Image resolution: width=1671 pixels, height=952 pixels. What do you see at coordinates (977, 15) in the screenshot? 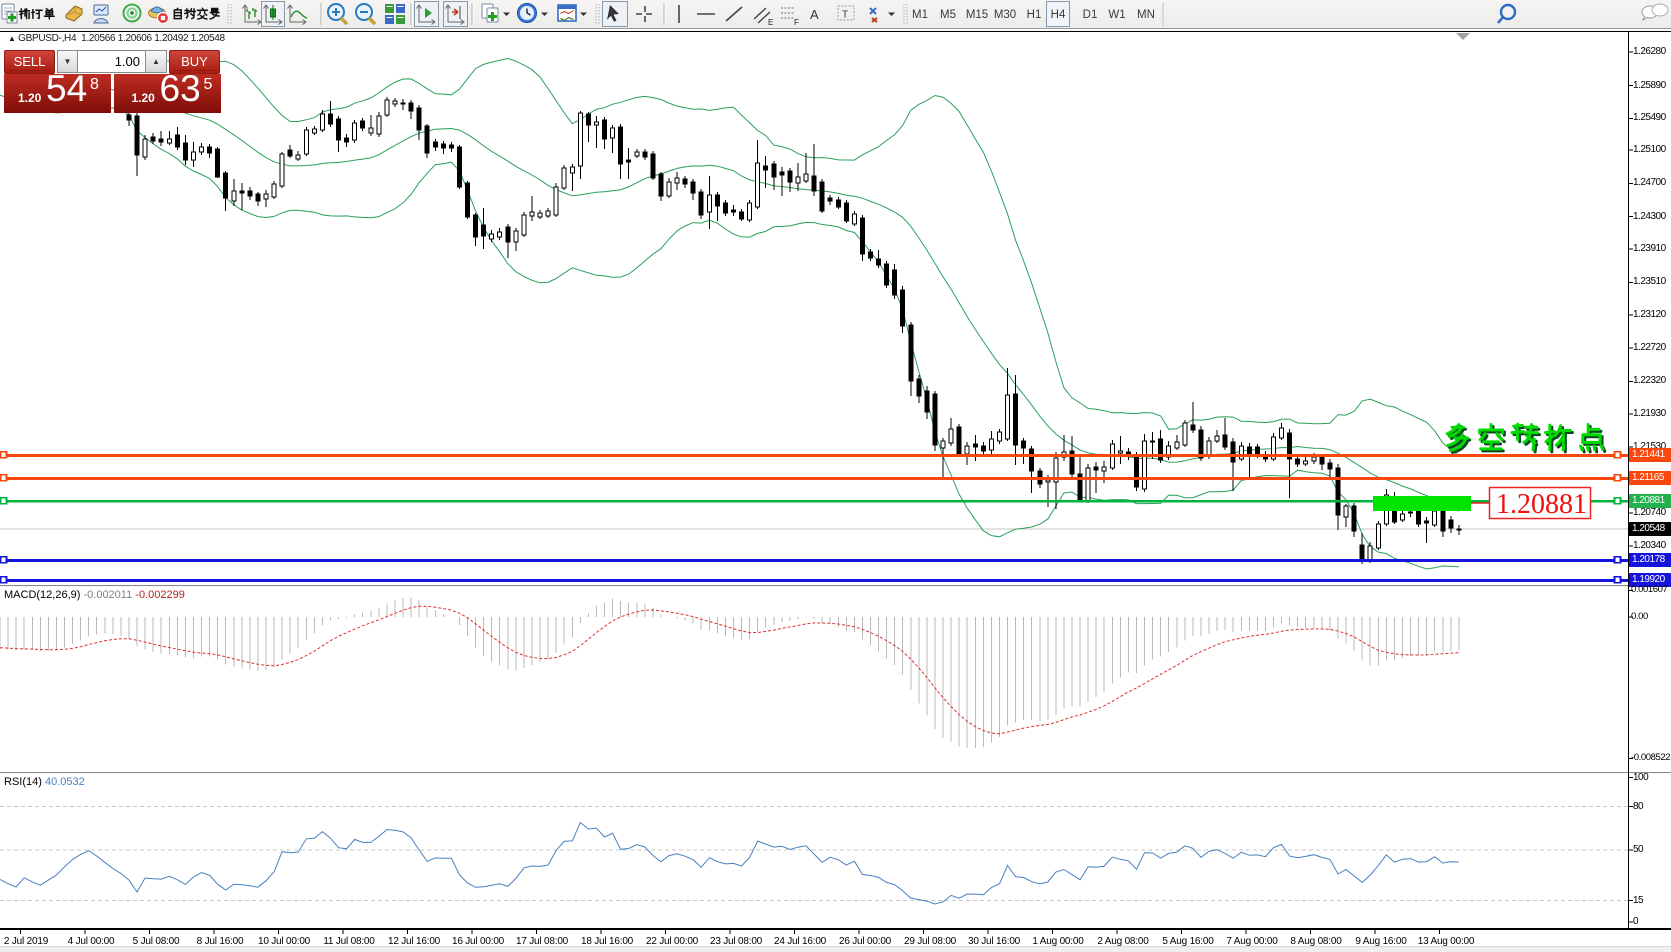
I see `svg-text: M15` at bounding box center [977, 15].